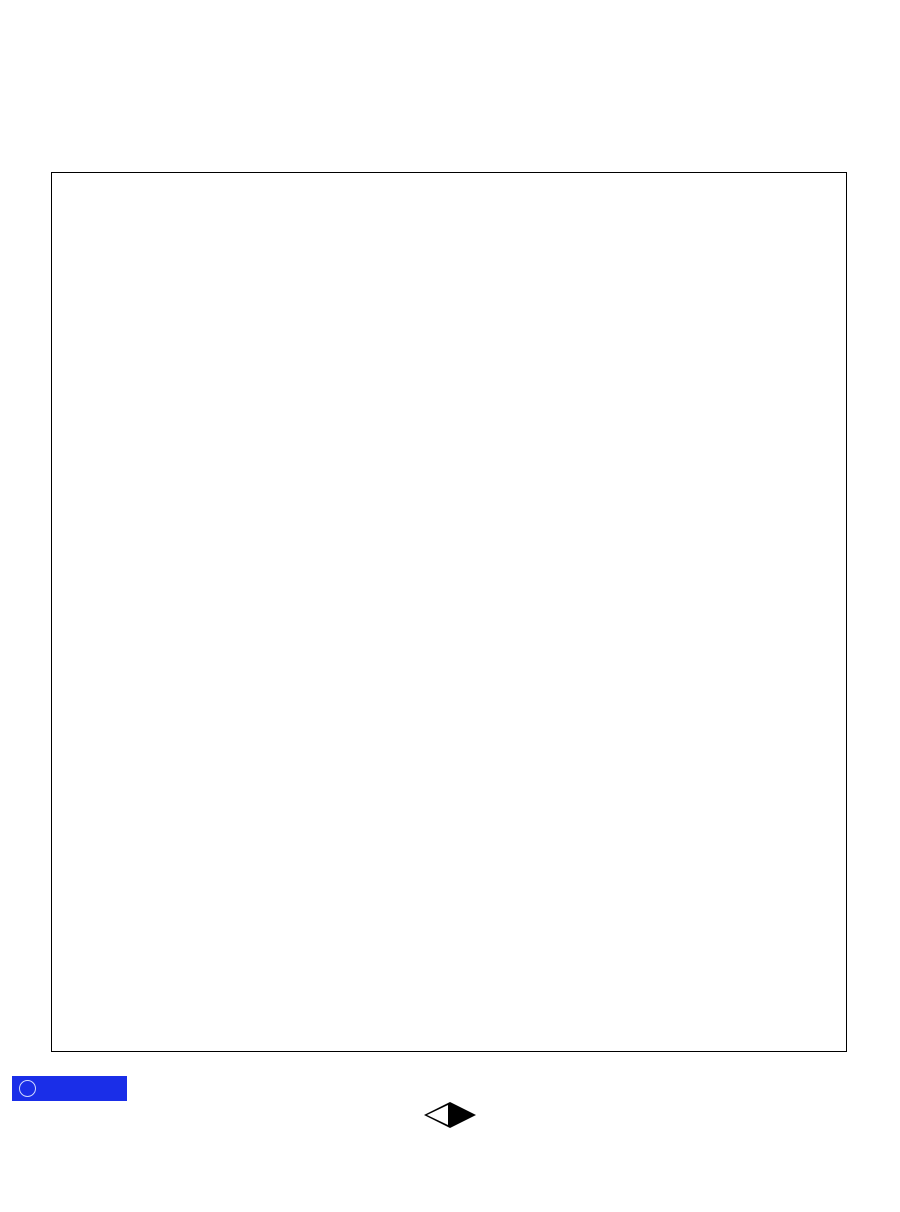 Image resolution: width=900 pixels, height=1212 pixels. What do you see at coordinates (27, 1088) in the screenshot?
I see `copyright-icon` at bounding box center [27, 1088].